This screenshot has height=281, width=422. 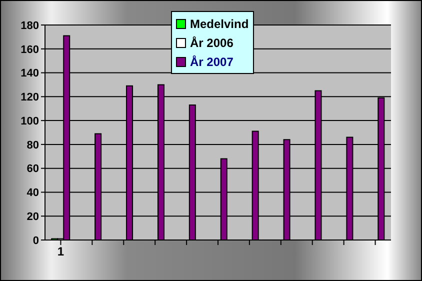 I want to click on y-tick-label: 60, so click(x=32, y=169).